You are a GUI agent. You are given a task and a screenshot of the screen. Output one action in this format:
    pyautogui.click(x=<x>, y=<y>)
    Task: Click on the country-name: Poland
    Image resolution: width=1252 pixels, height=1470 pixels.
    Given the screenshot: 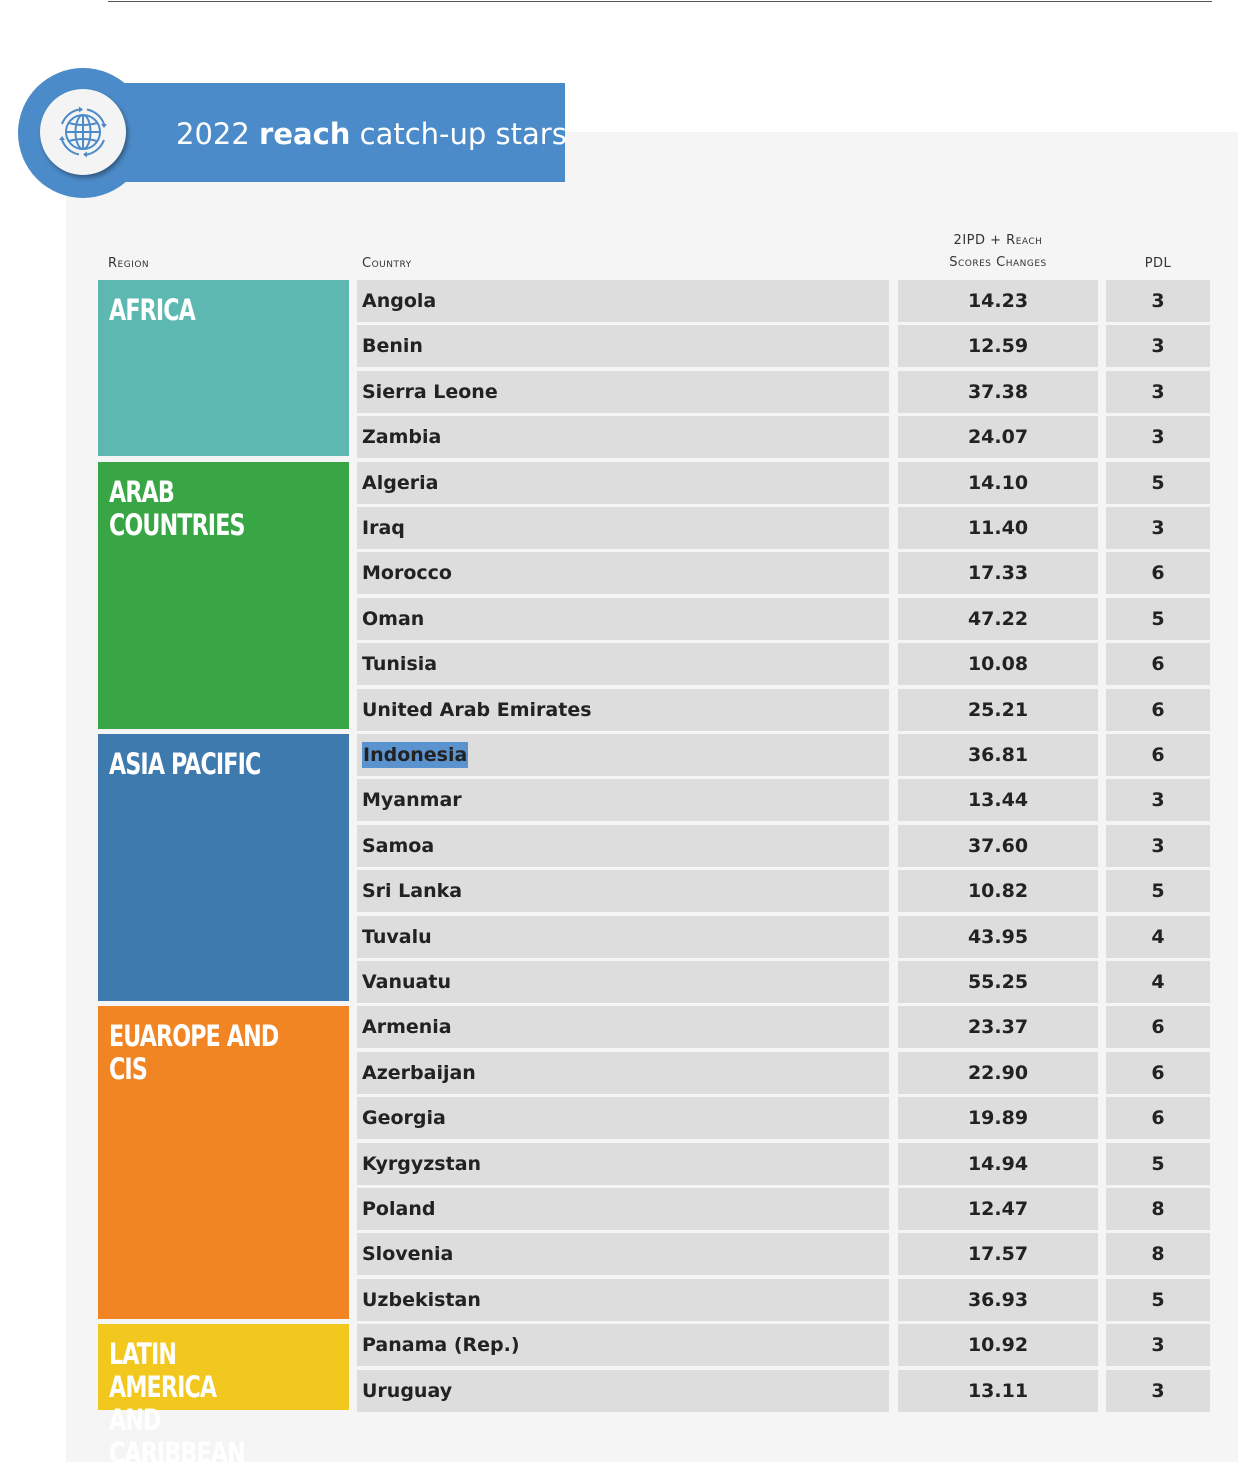 What is the action you would take?
    pyautogui.click(x=399, y=1209)
    